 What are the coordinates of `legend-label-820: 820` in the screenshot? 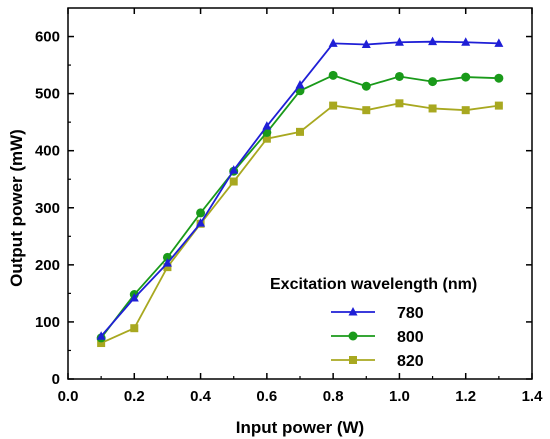 It's located at (410, 361).